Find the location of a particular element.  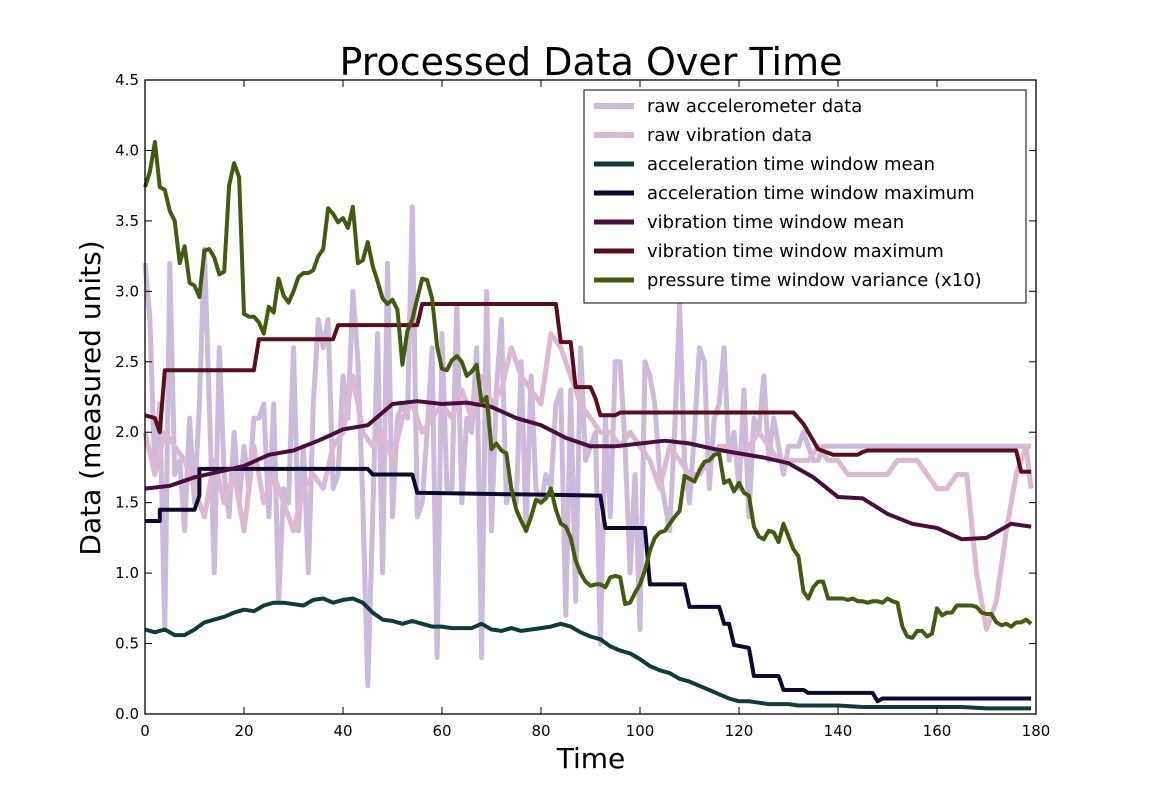

x-tick-label: 80 is located at coordinates (540, 731).